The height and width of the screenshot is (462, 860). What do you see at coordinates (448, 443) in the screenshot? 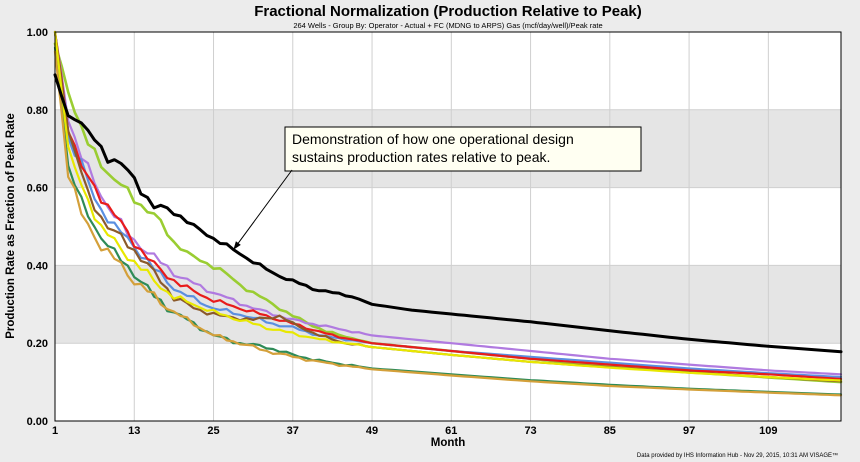
I see `x-axis-label: Month` at bounding box center [448, 443].